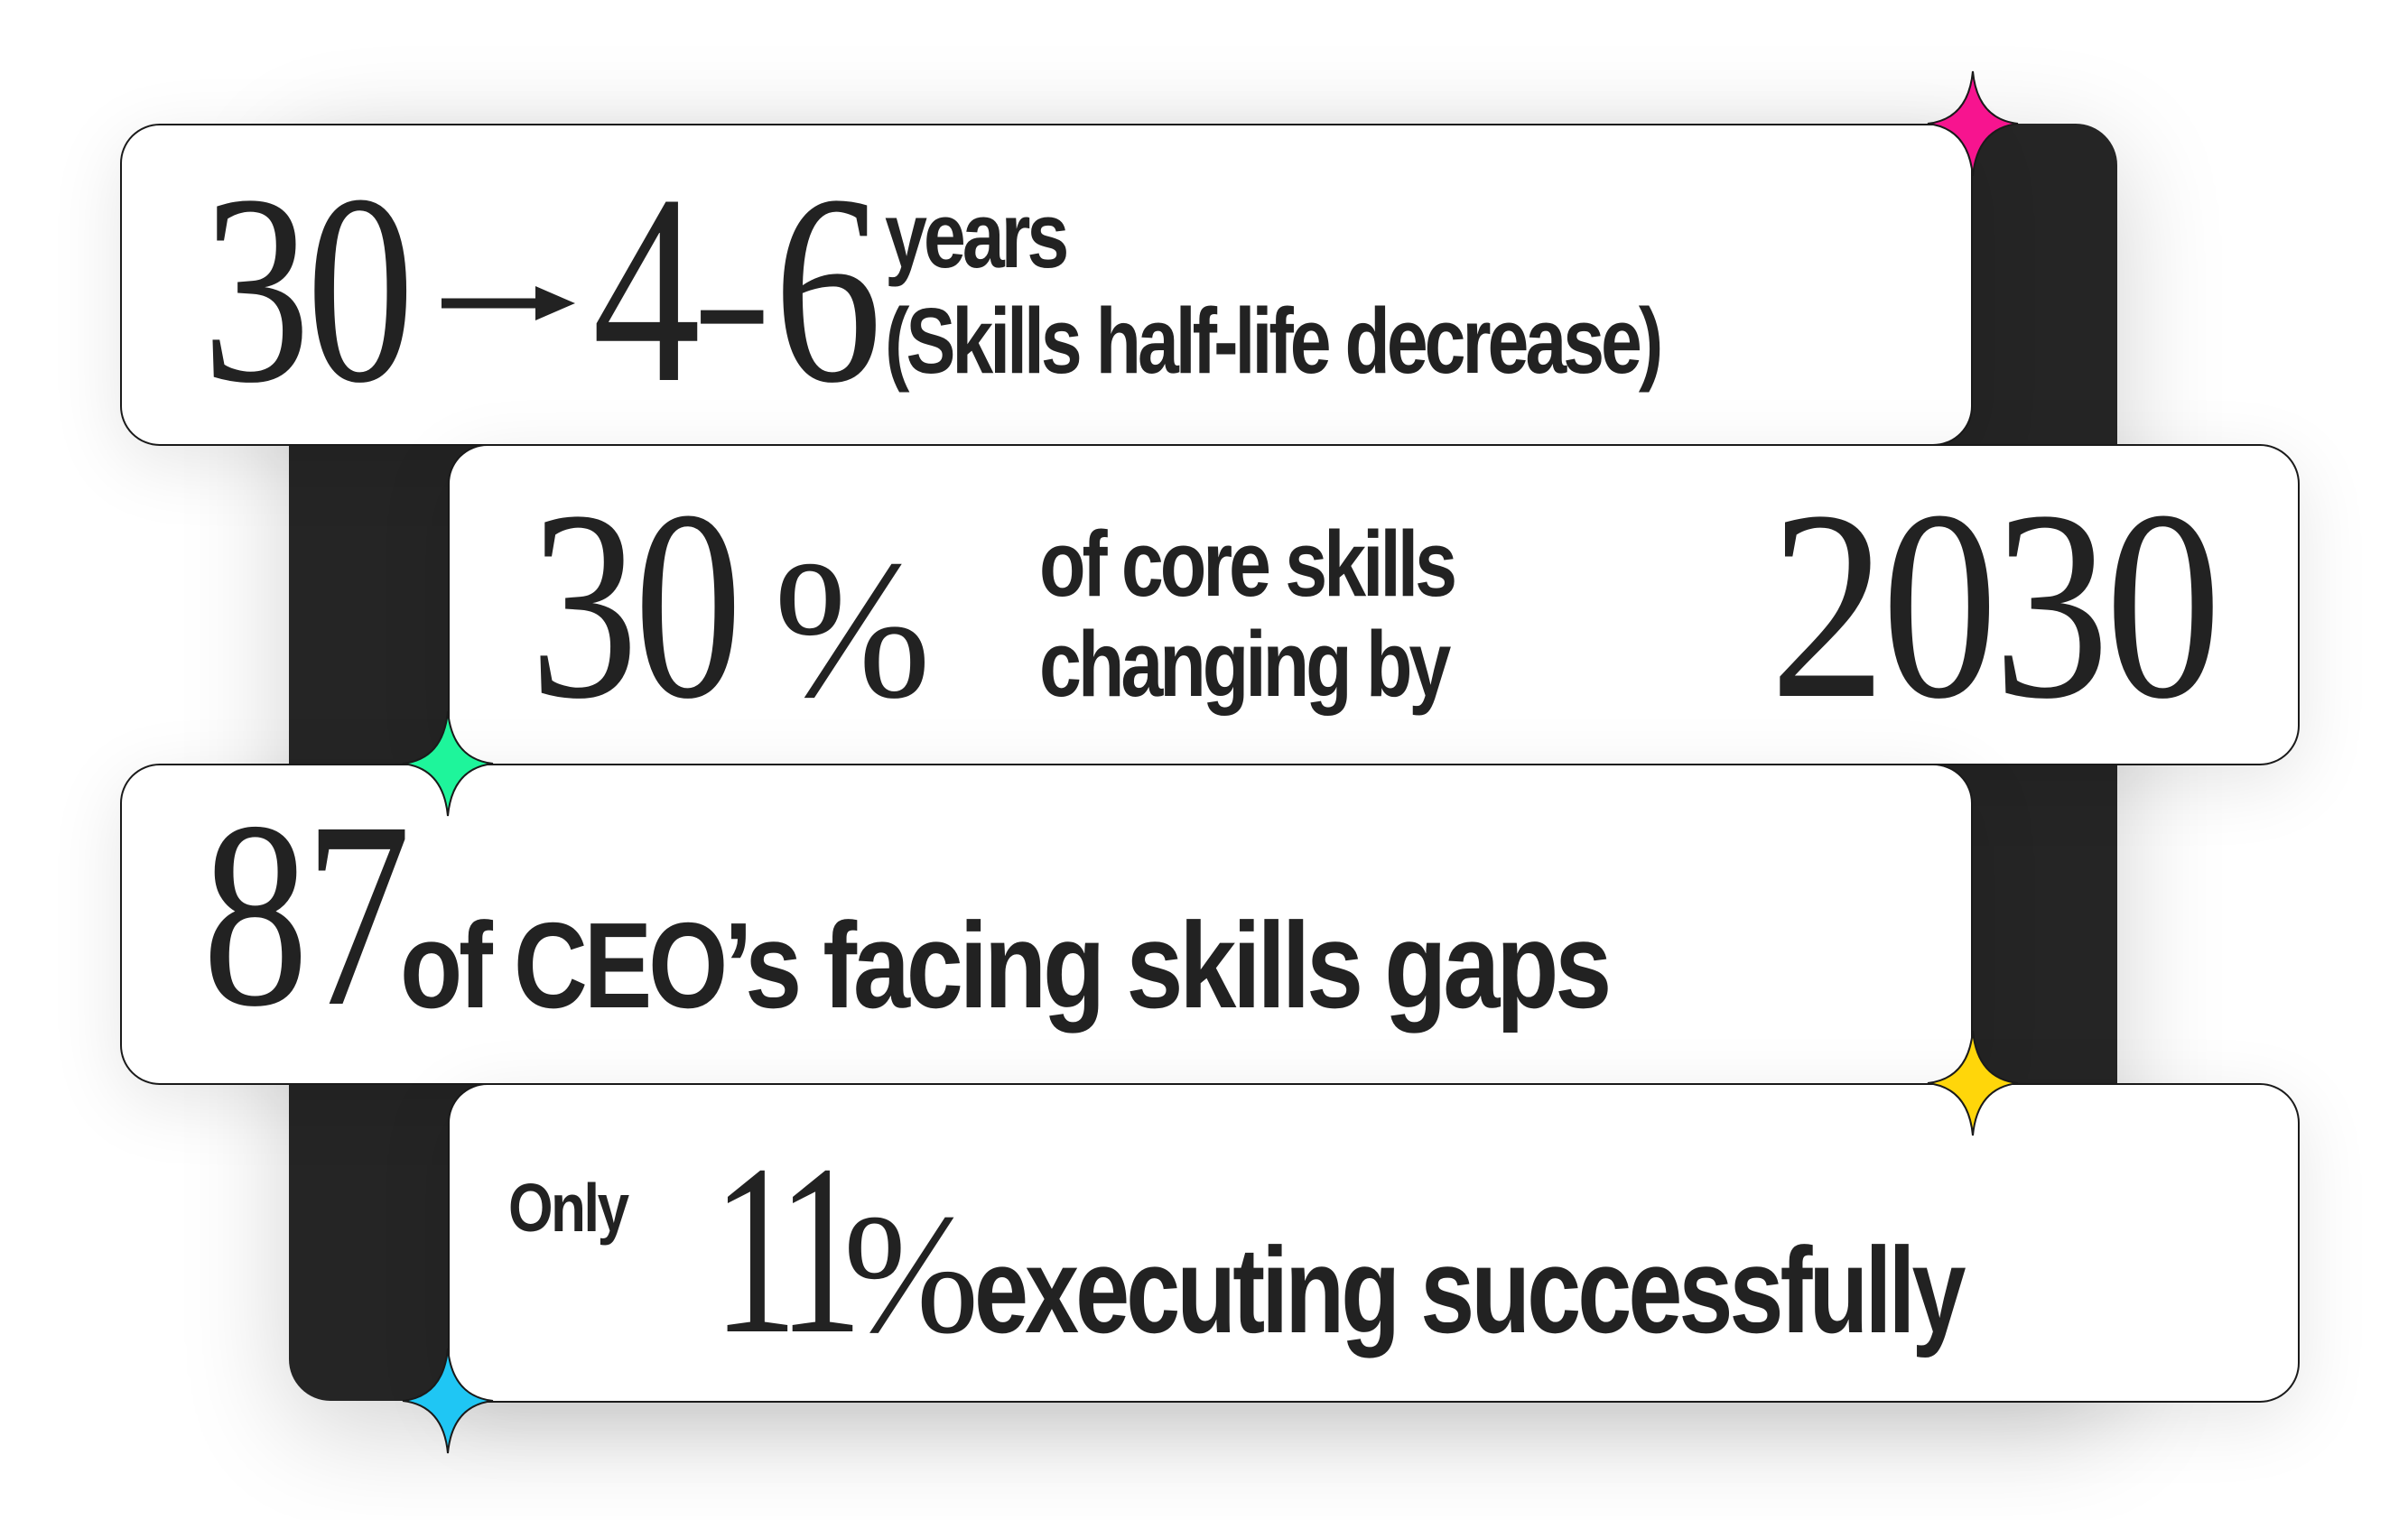 This screenshot has width=2408, height=1520. What do you see at coordinates (308, 289) in the screenshot?
I see `stat-from-value: 30` at bounding box center [308, 289].